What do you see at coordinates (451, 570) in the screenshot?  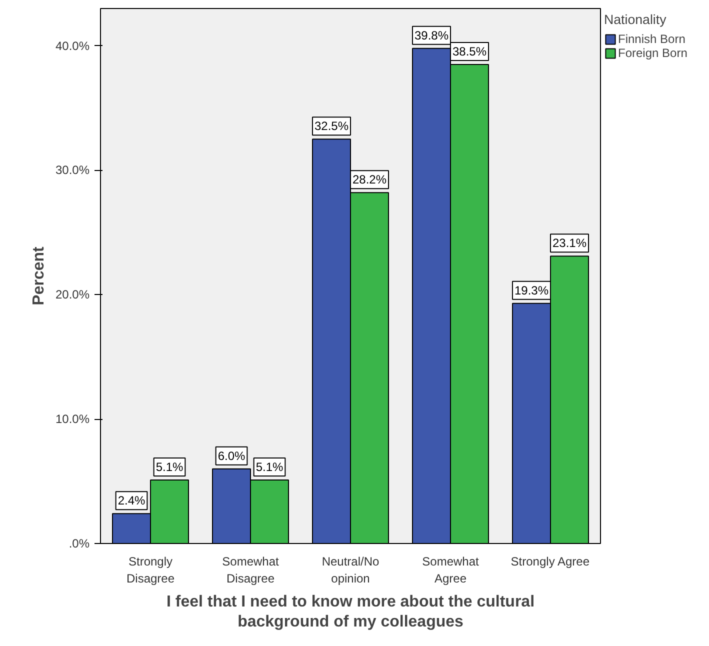 I see `x-tick-label: Somewhat Agree` at bounding box center [451, 570].